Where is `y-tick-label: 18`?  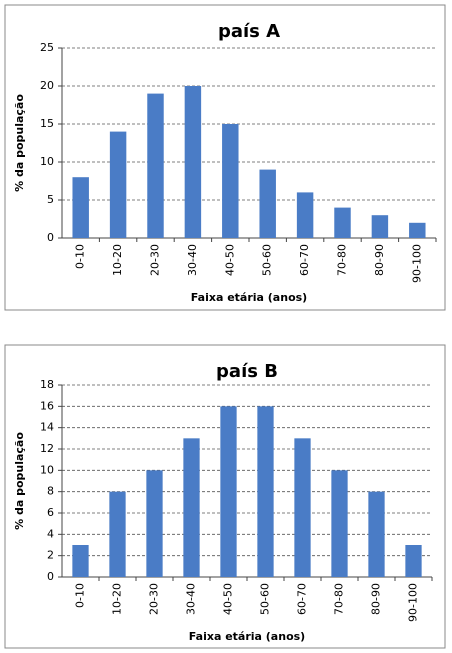
y-tick-label: 18 is located at coordinates (47, 384).